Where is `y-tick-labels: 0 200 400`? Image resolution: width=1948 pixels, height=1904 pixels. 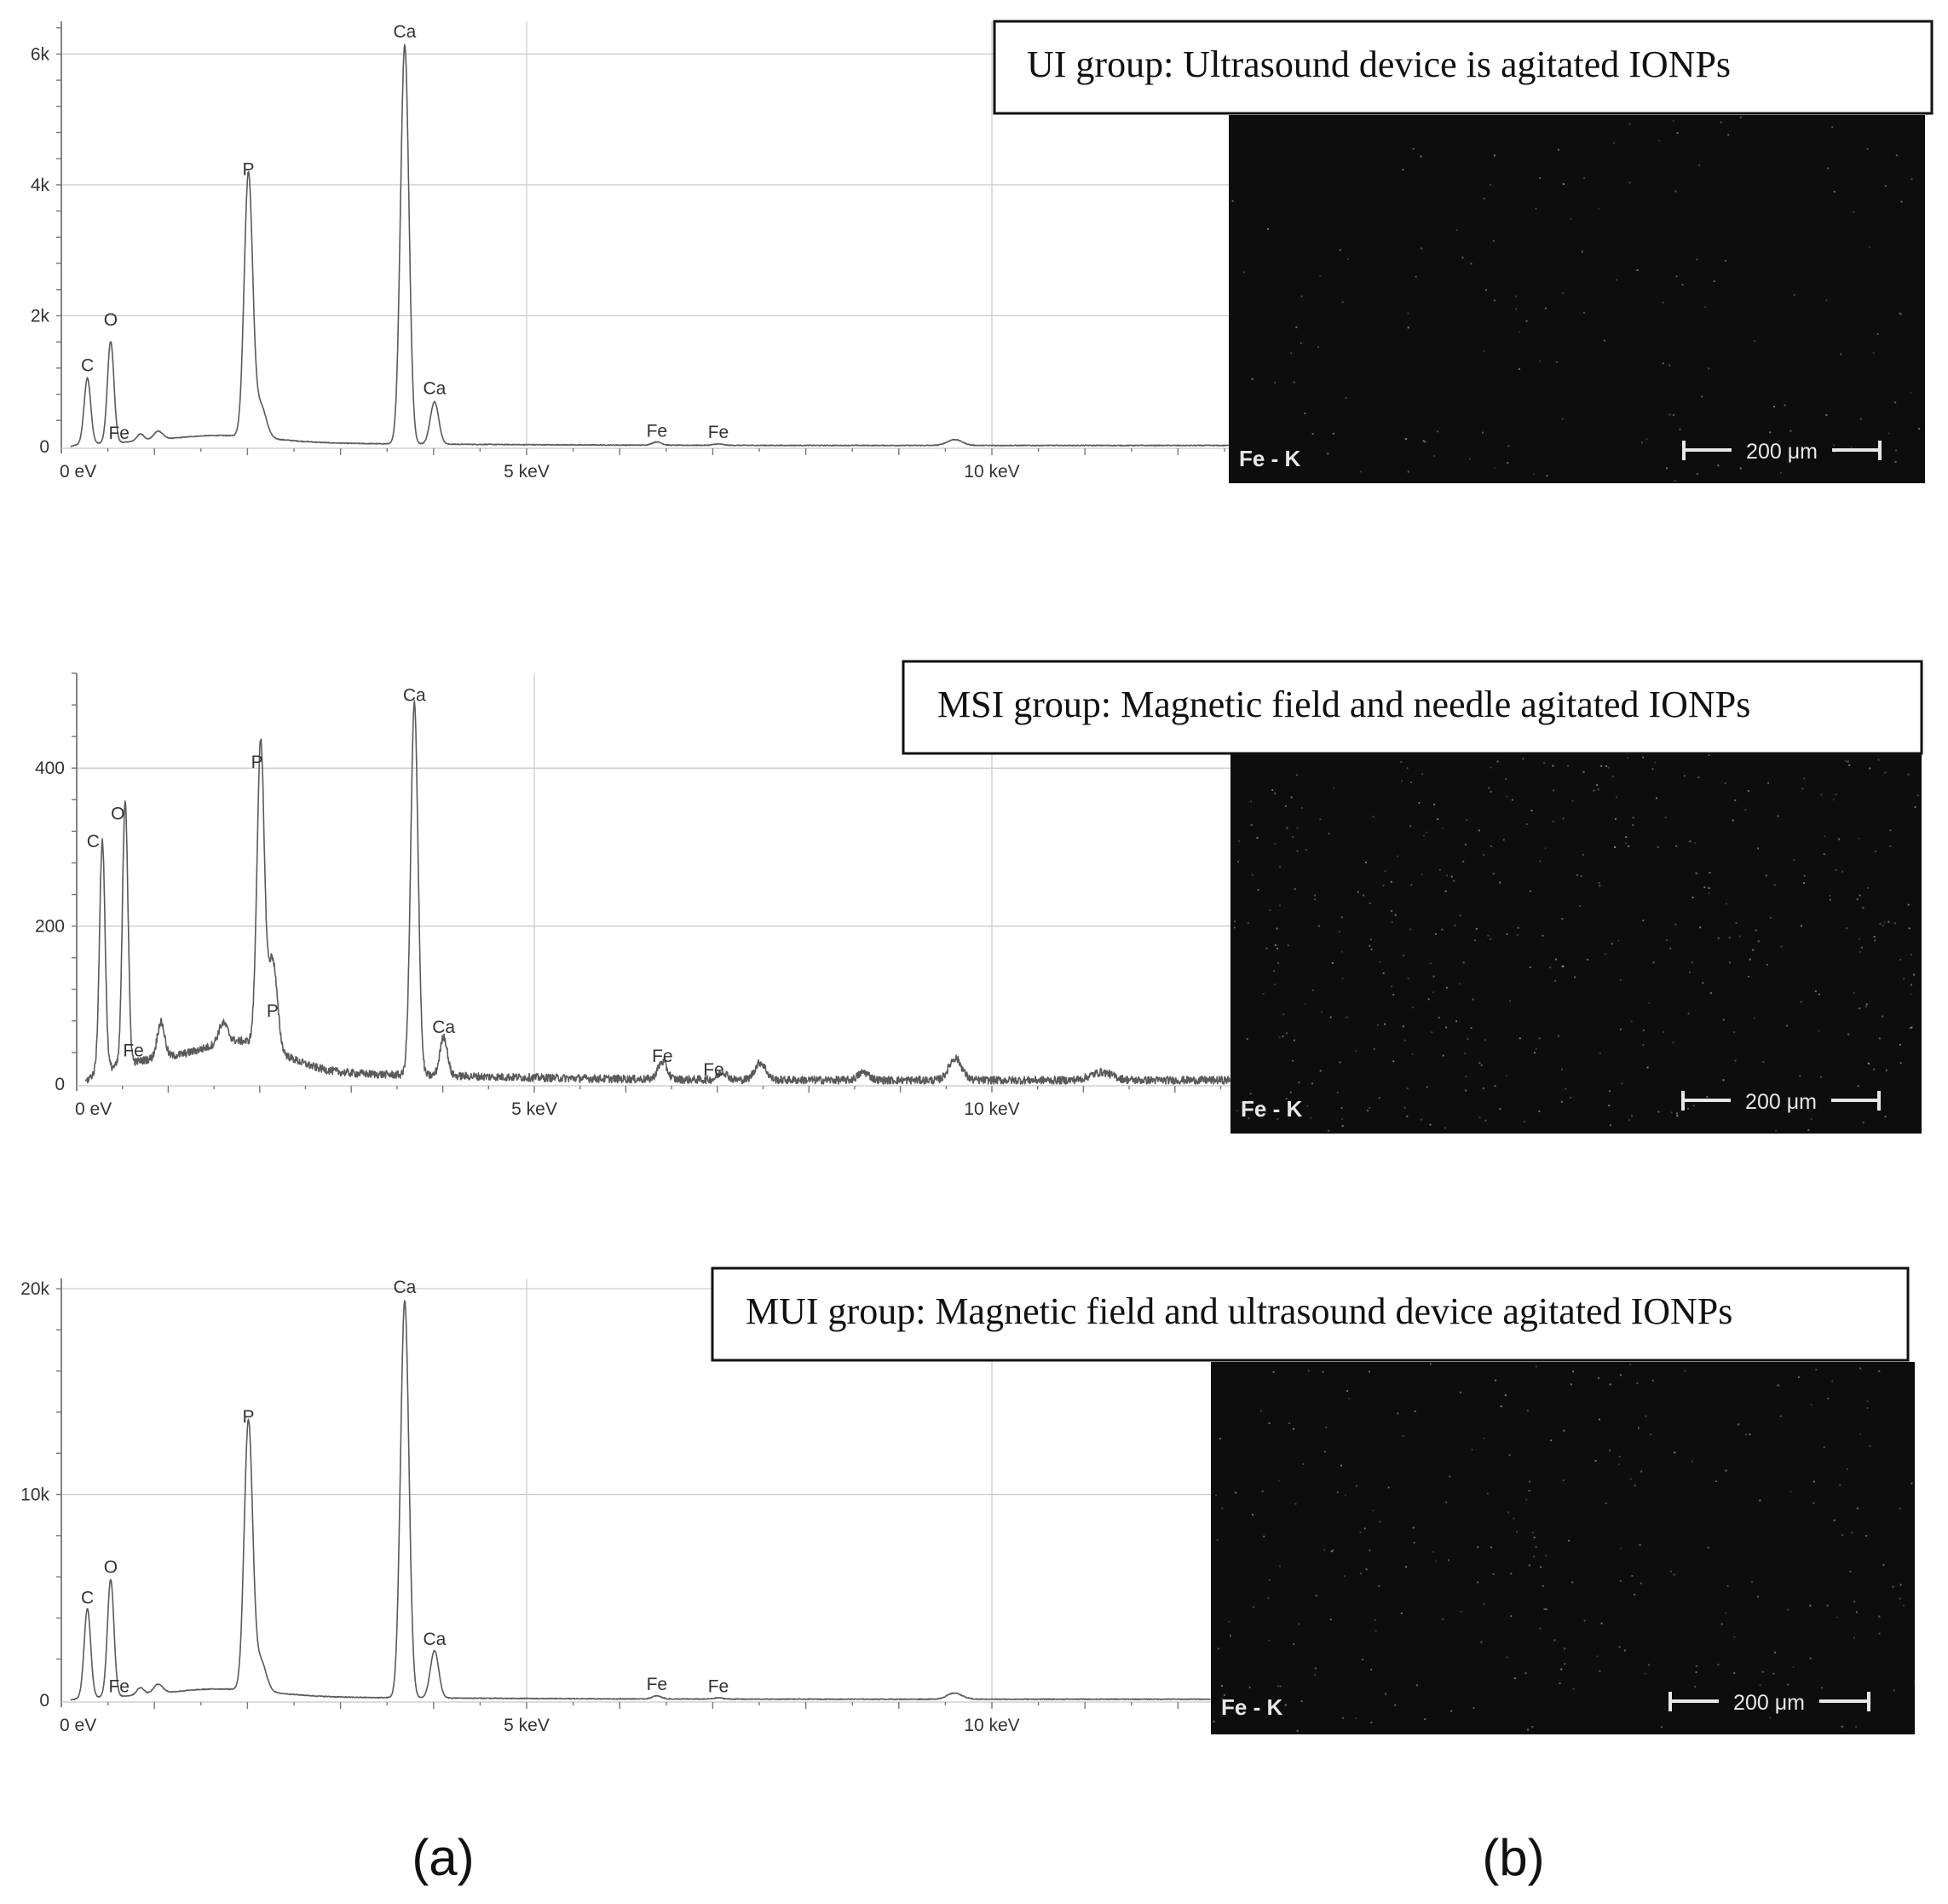 y-tick-labels: 0 200 400 is located at coordinates (50, 926).